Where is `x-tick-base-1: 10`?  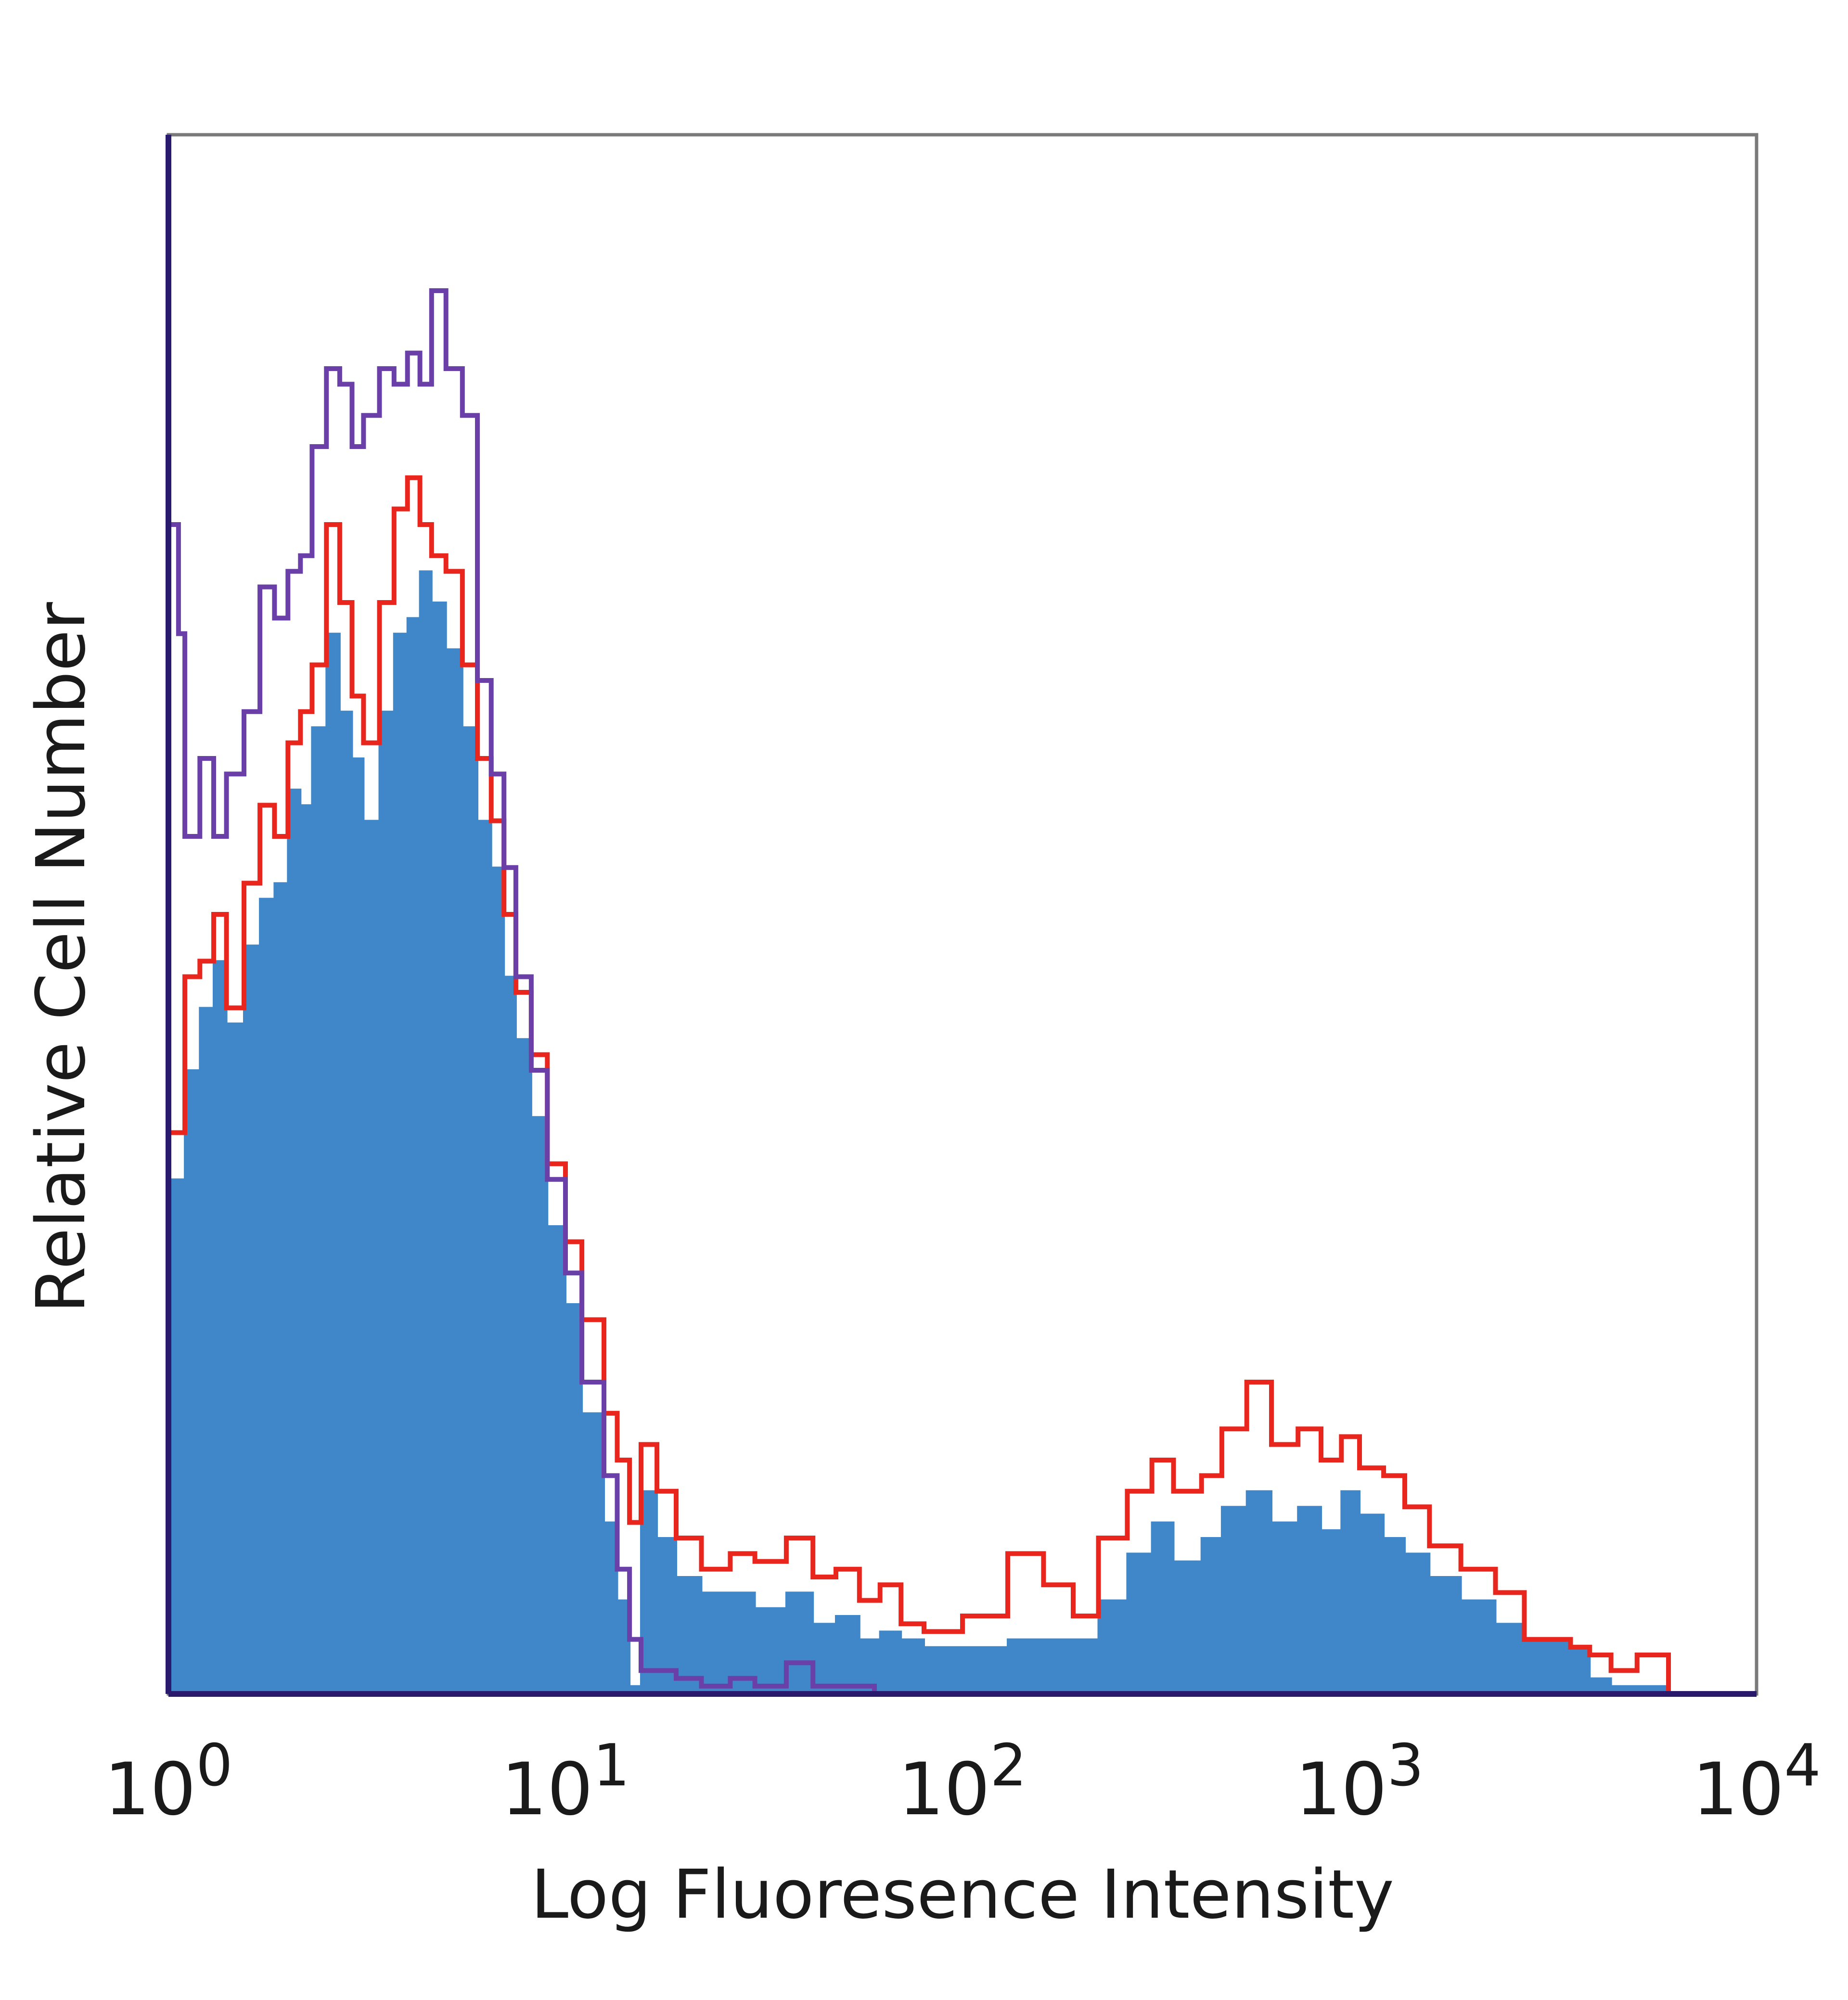 x-tick-base-1: 10 is located at coordinates (547, 1790).